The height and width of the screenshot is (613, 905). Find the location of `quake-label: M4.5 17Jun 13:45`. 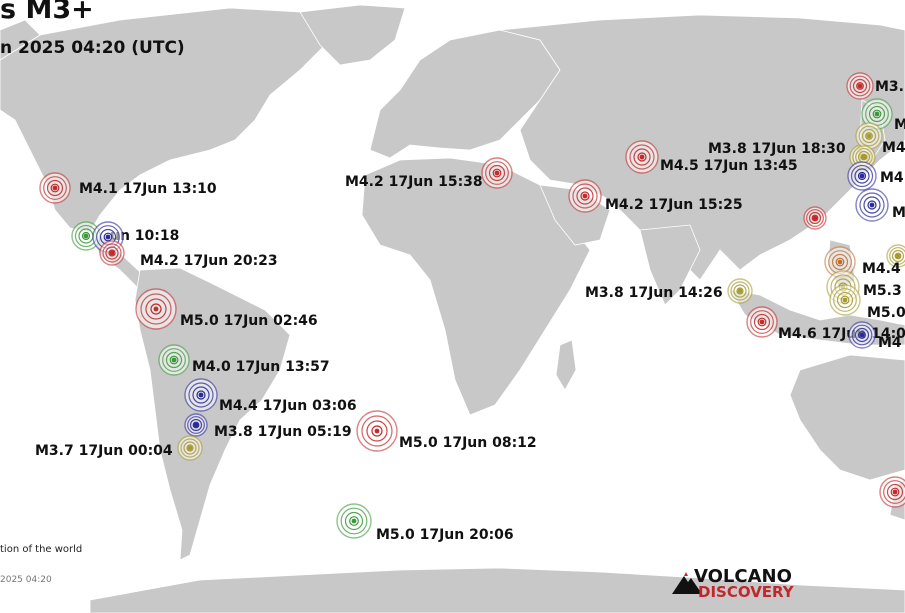

quake-label: M4.5 17Jun 13:45 is located at coordinates (729, 166).